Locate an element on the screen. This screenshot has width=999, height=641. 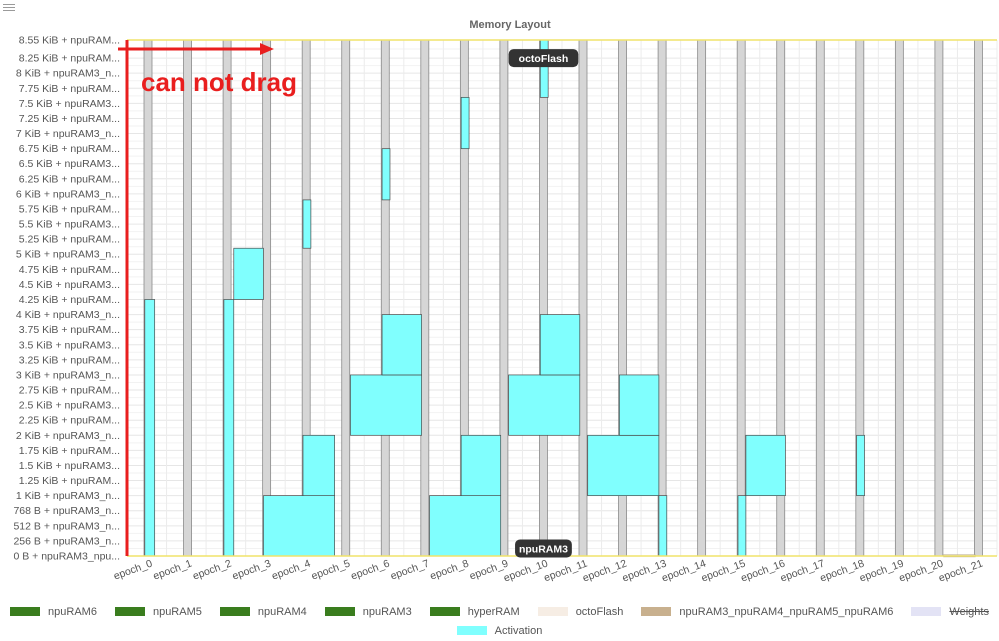
legend-item: Activation is located at coordinates (499, 631).